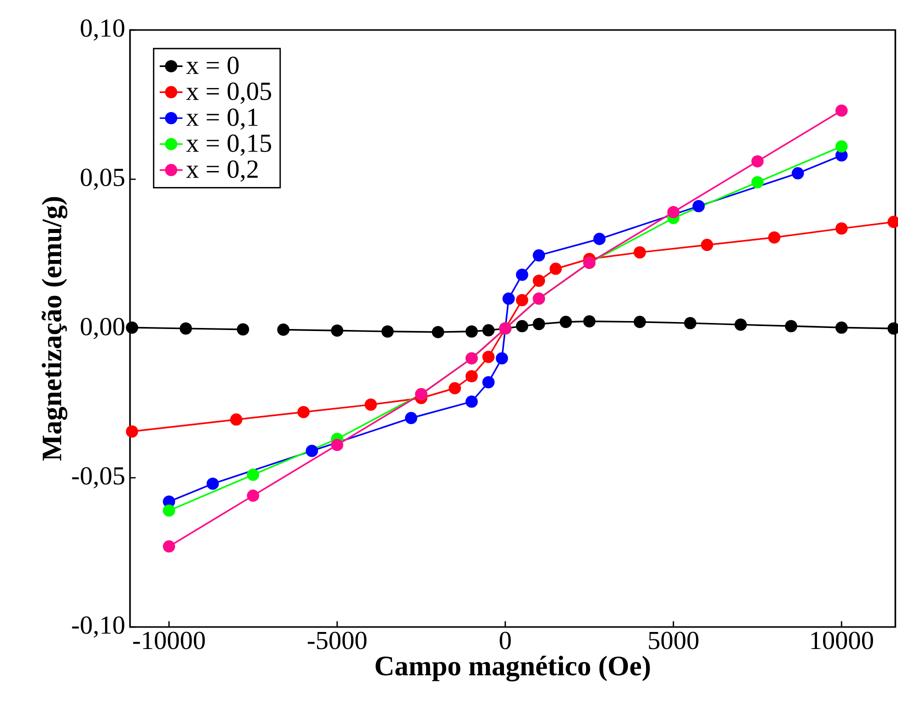 The image size is (898, 725). I want to click on y-tick-label: 0,05, so click(102, 179).